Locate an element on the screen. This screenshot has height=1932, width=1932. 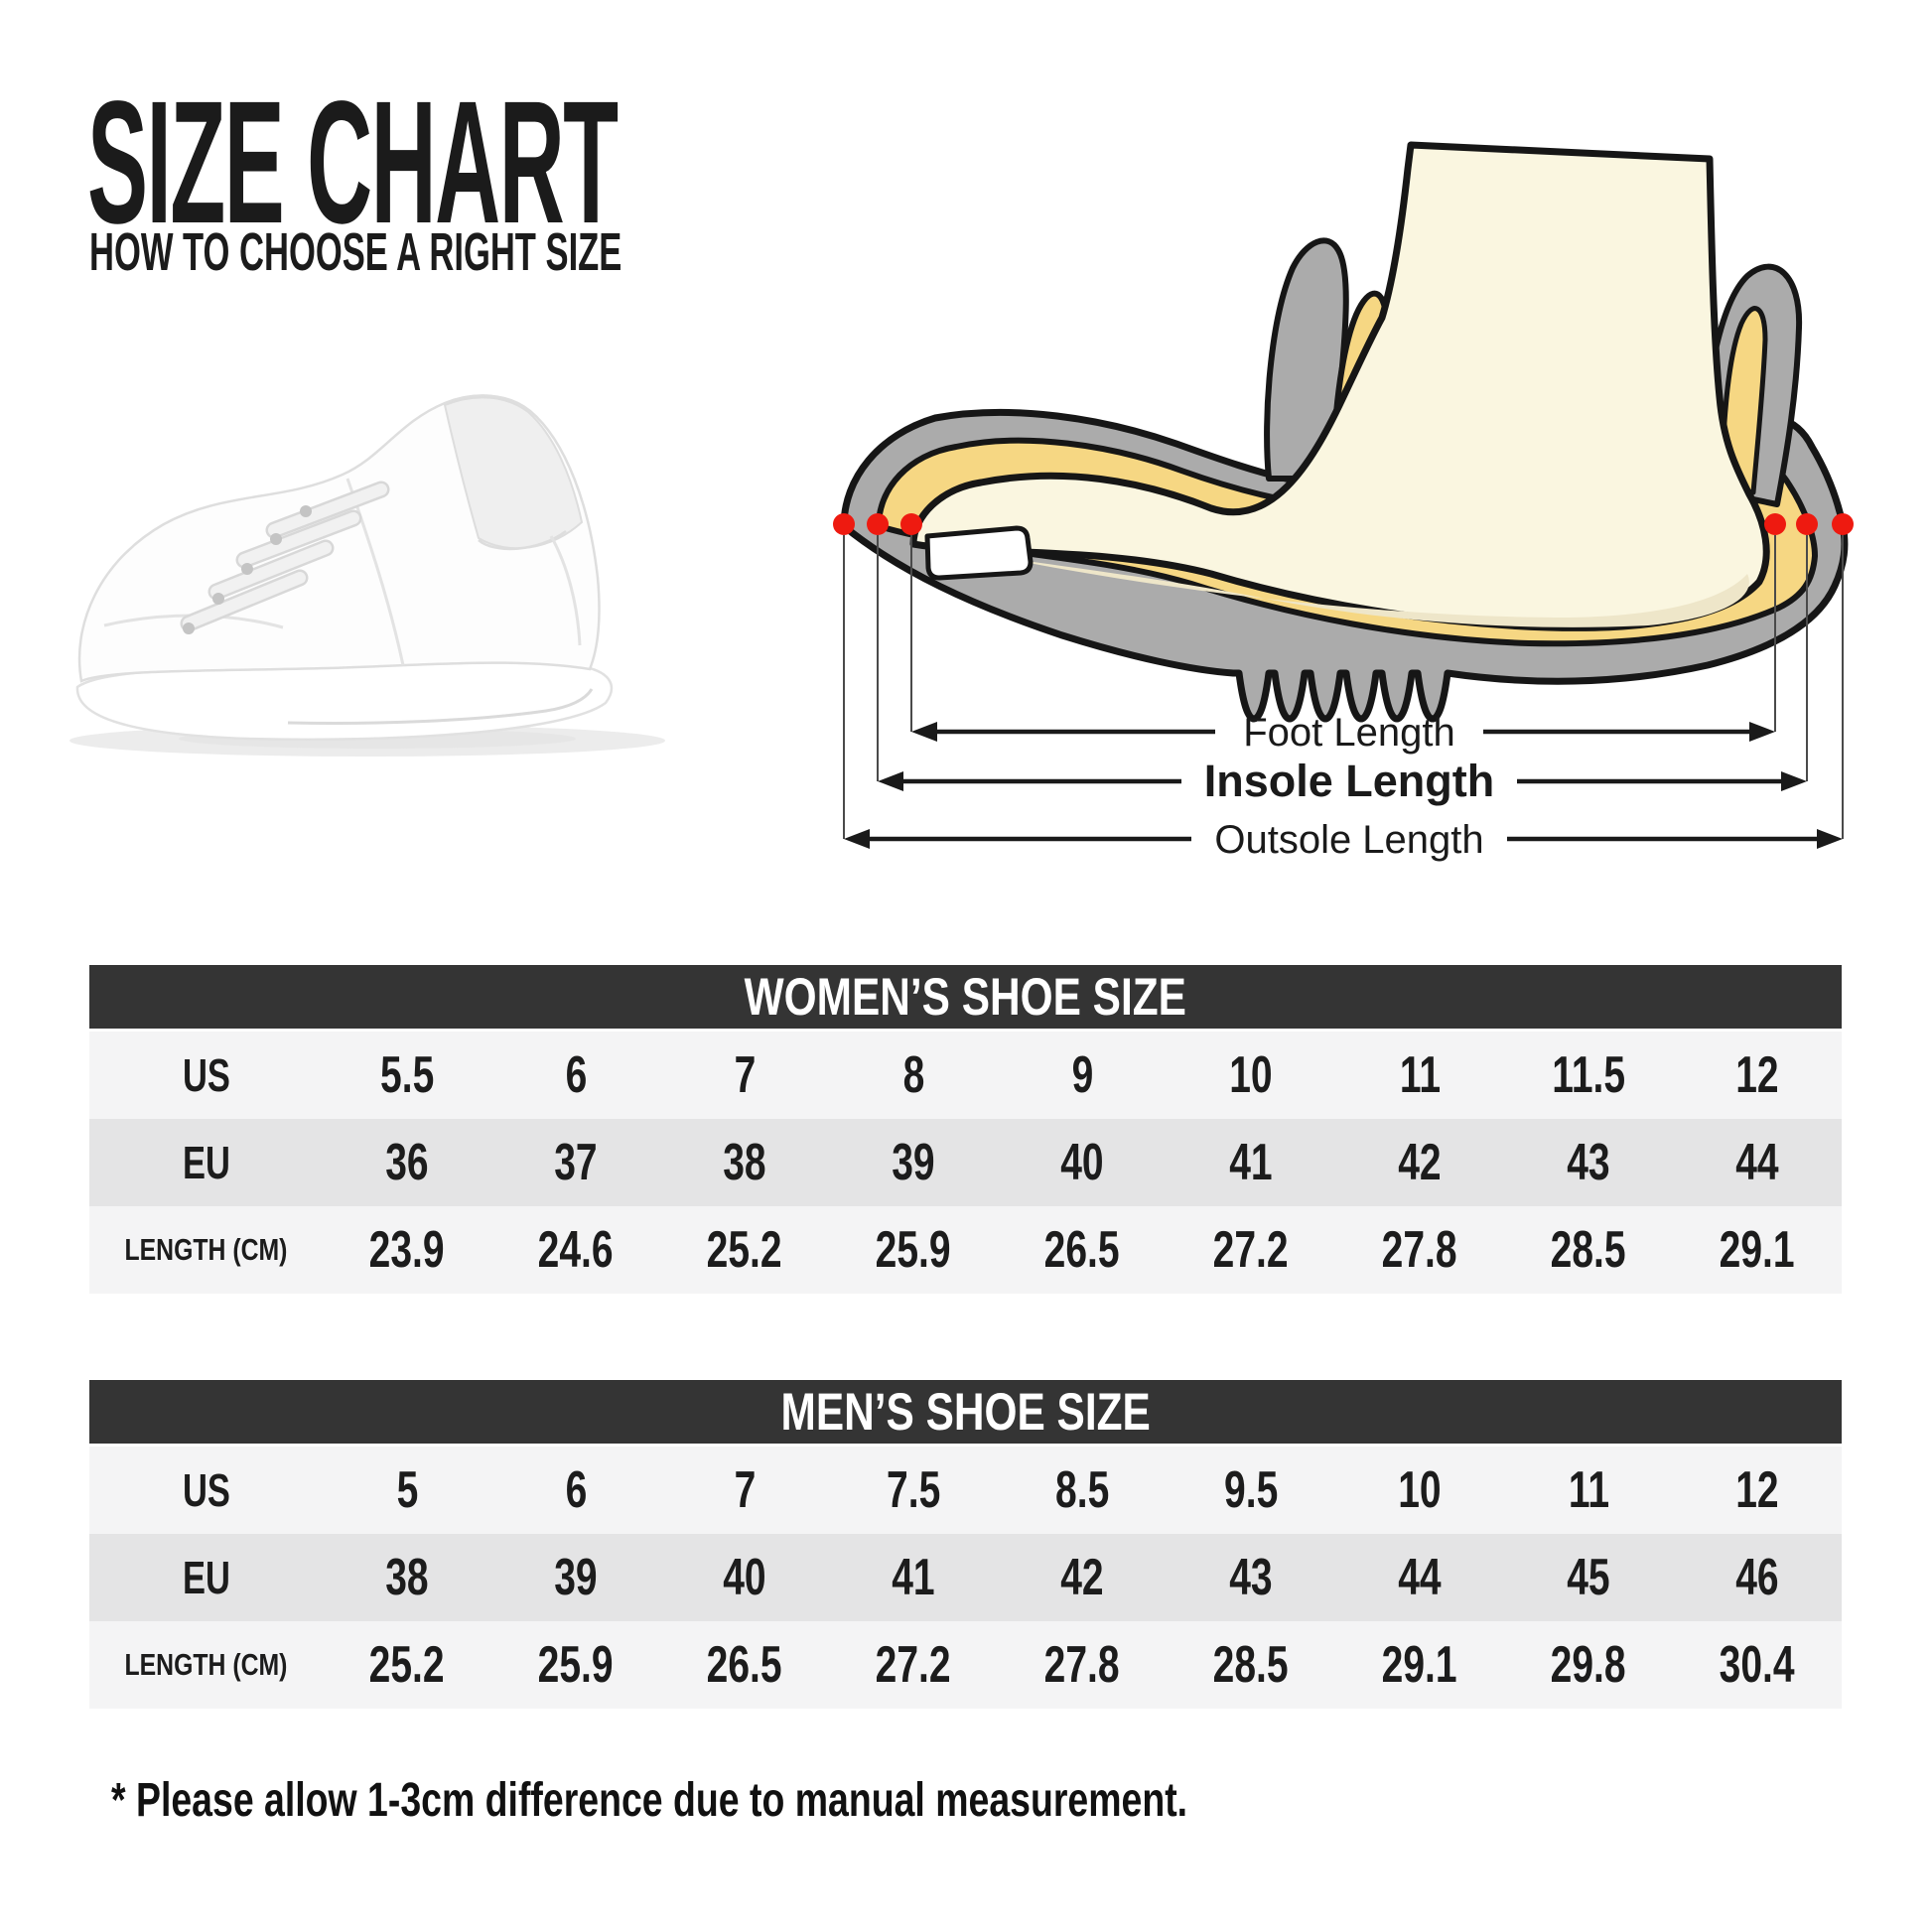
mens-table-title: MEN’S SHOE SIZE is located at coordinates (966, 1412).